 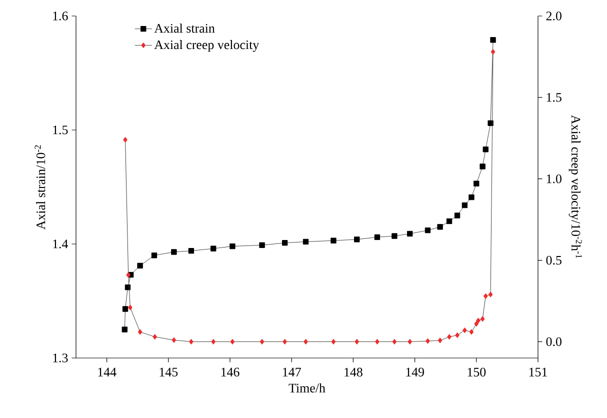 What do you see at coordinates (230, 372) in the screenshot?
I see `x-tick-label: 146` at bounding box center [230, 372].